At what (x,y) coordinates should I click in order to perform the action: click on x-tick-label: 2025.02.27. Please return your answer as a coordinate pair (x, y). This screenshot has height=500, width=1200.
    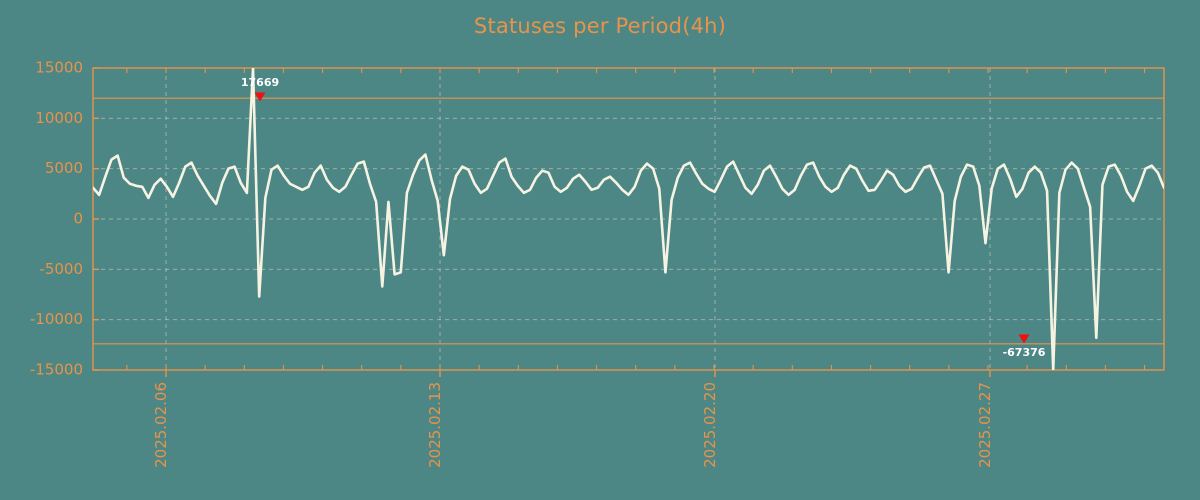
    Looking at the image, I should click on (985, 425).